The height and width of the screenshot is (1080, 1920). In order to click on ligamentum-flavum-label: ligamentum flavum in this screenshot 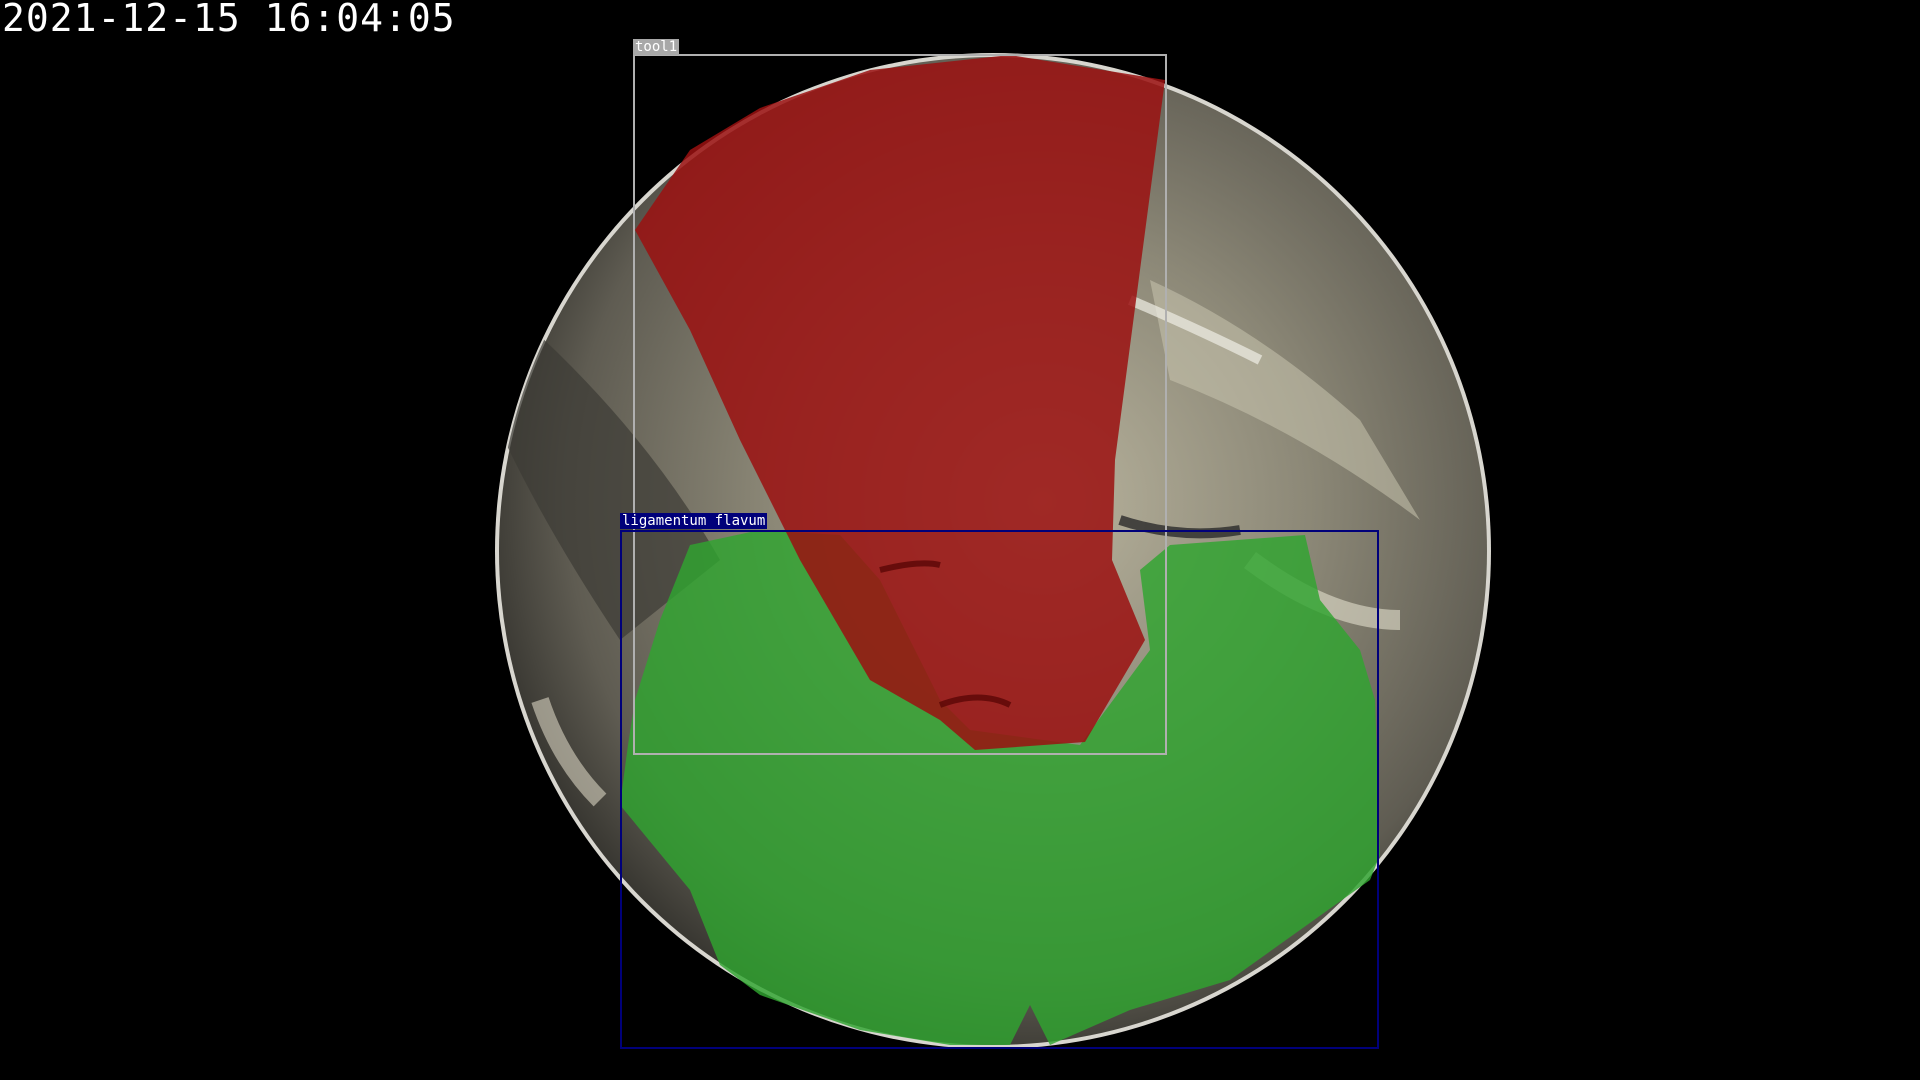, I will do `click(694, 521)`.